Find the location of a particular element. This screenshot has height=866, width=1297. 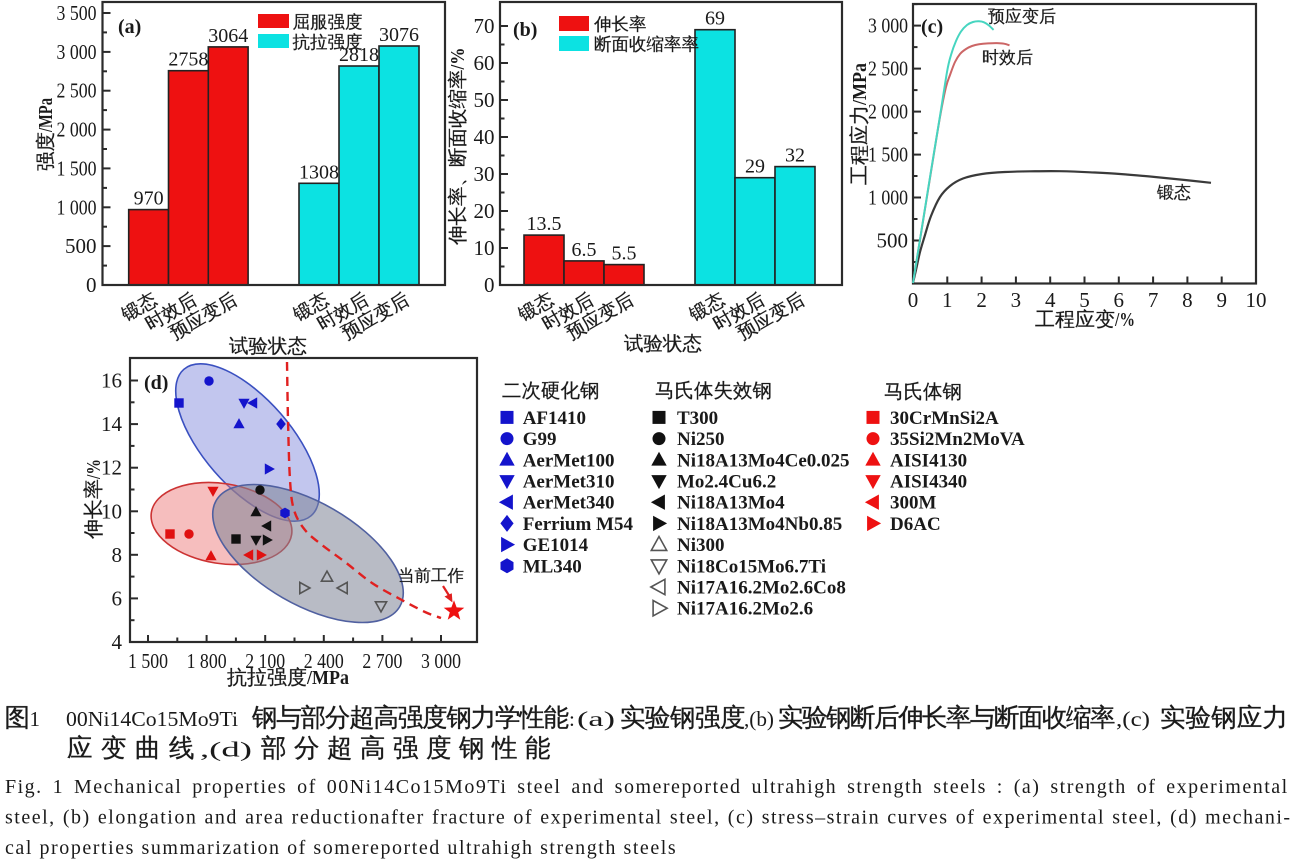

svg-text: (c) is located at coordinates (932, 27).